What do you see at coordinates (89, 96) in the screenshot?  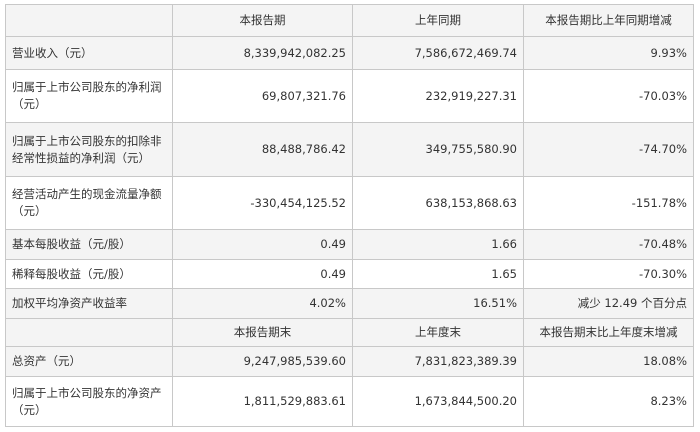 I see `row-label: 归属于上市公司股东的净利润（元）` at bounding box center [89, 96].